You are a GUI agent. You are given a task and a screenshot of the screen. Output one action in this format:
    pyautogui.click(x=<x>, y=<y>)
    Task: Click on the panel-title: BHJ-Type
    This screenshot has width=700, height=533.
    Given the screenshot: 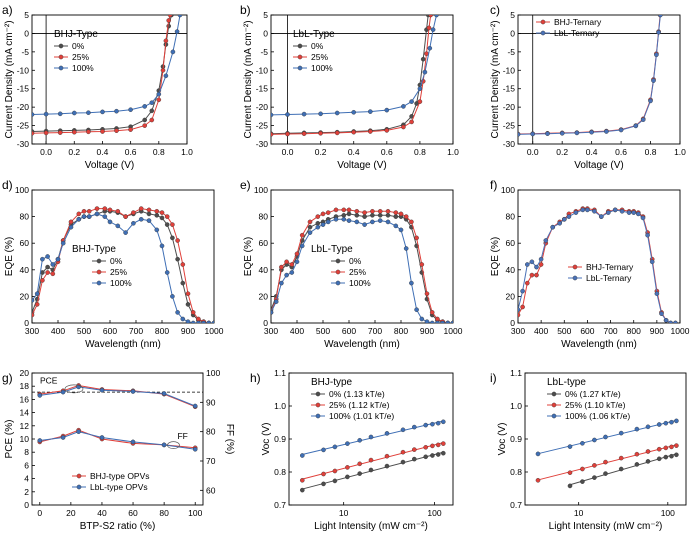 What is the action you would take?
    pyautogui.click(x=76, y=34)
    